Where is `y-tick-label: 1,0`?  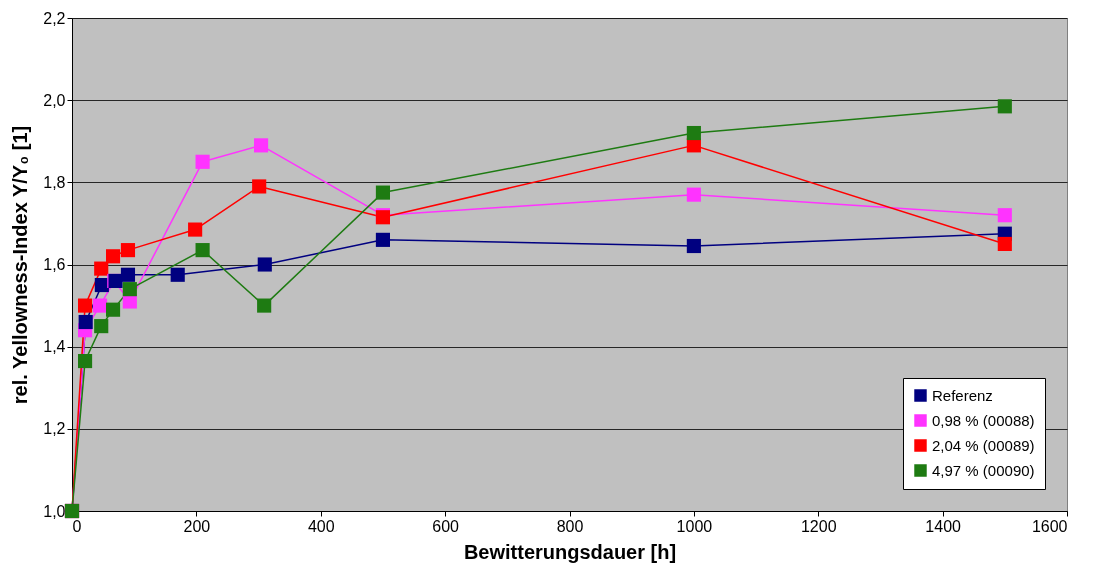 y-tick-label: 1,0 is located at coordinates (54, 511).